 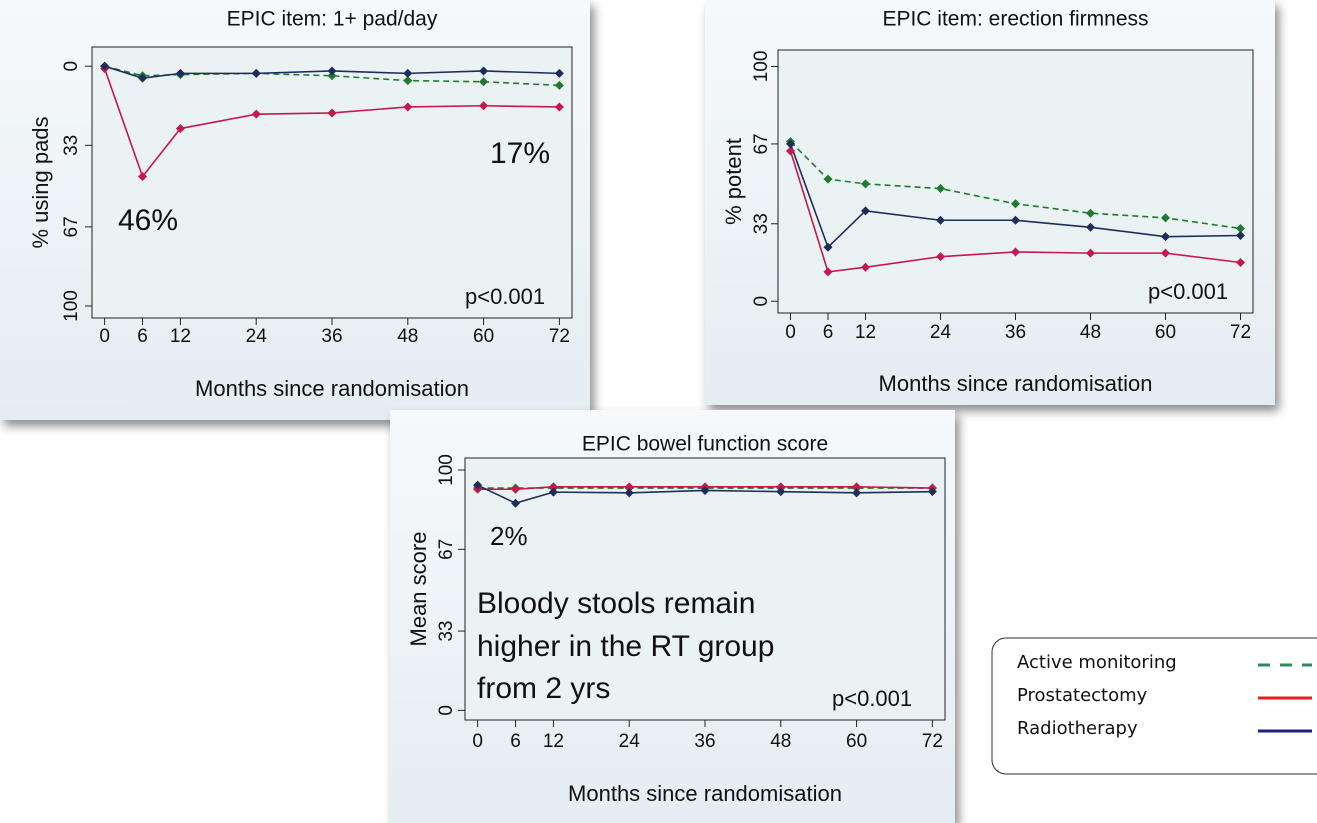 I want to click on annotation: Bloody stools remain, so click(x=616, y=603).